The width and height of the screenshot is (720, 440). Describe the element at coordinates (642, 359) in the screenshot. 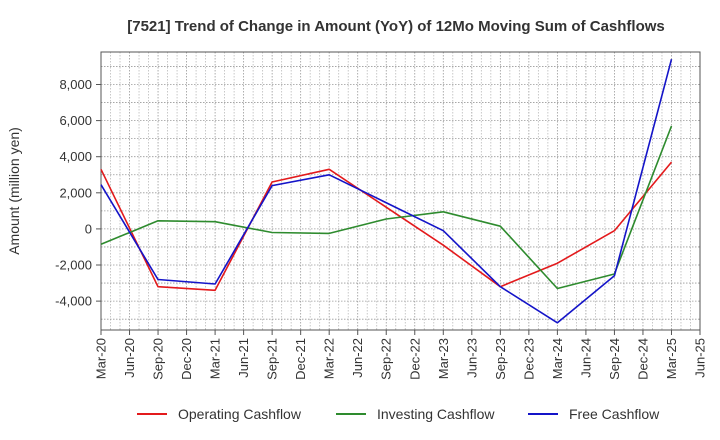

I see `x-tick-label: Dec-24` at that location.